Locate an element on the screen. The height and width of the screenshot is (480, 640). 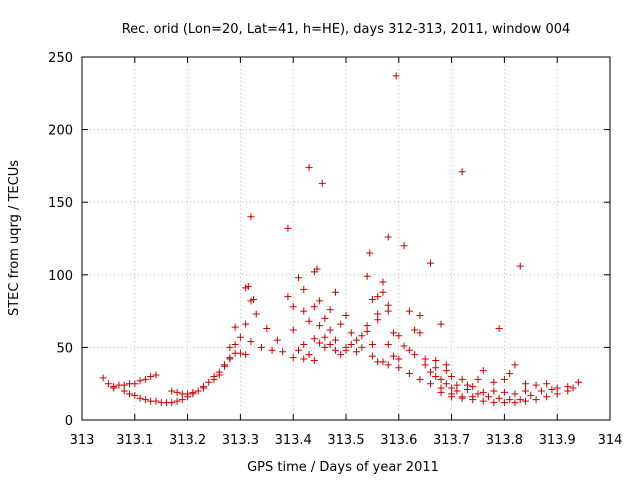
x-tick-label: 313.3 is located at coordinates (240, 440).